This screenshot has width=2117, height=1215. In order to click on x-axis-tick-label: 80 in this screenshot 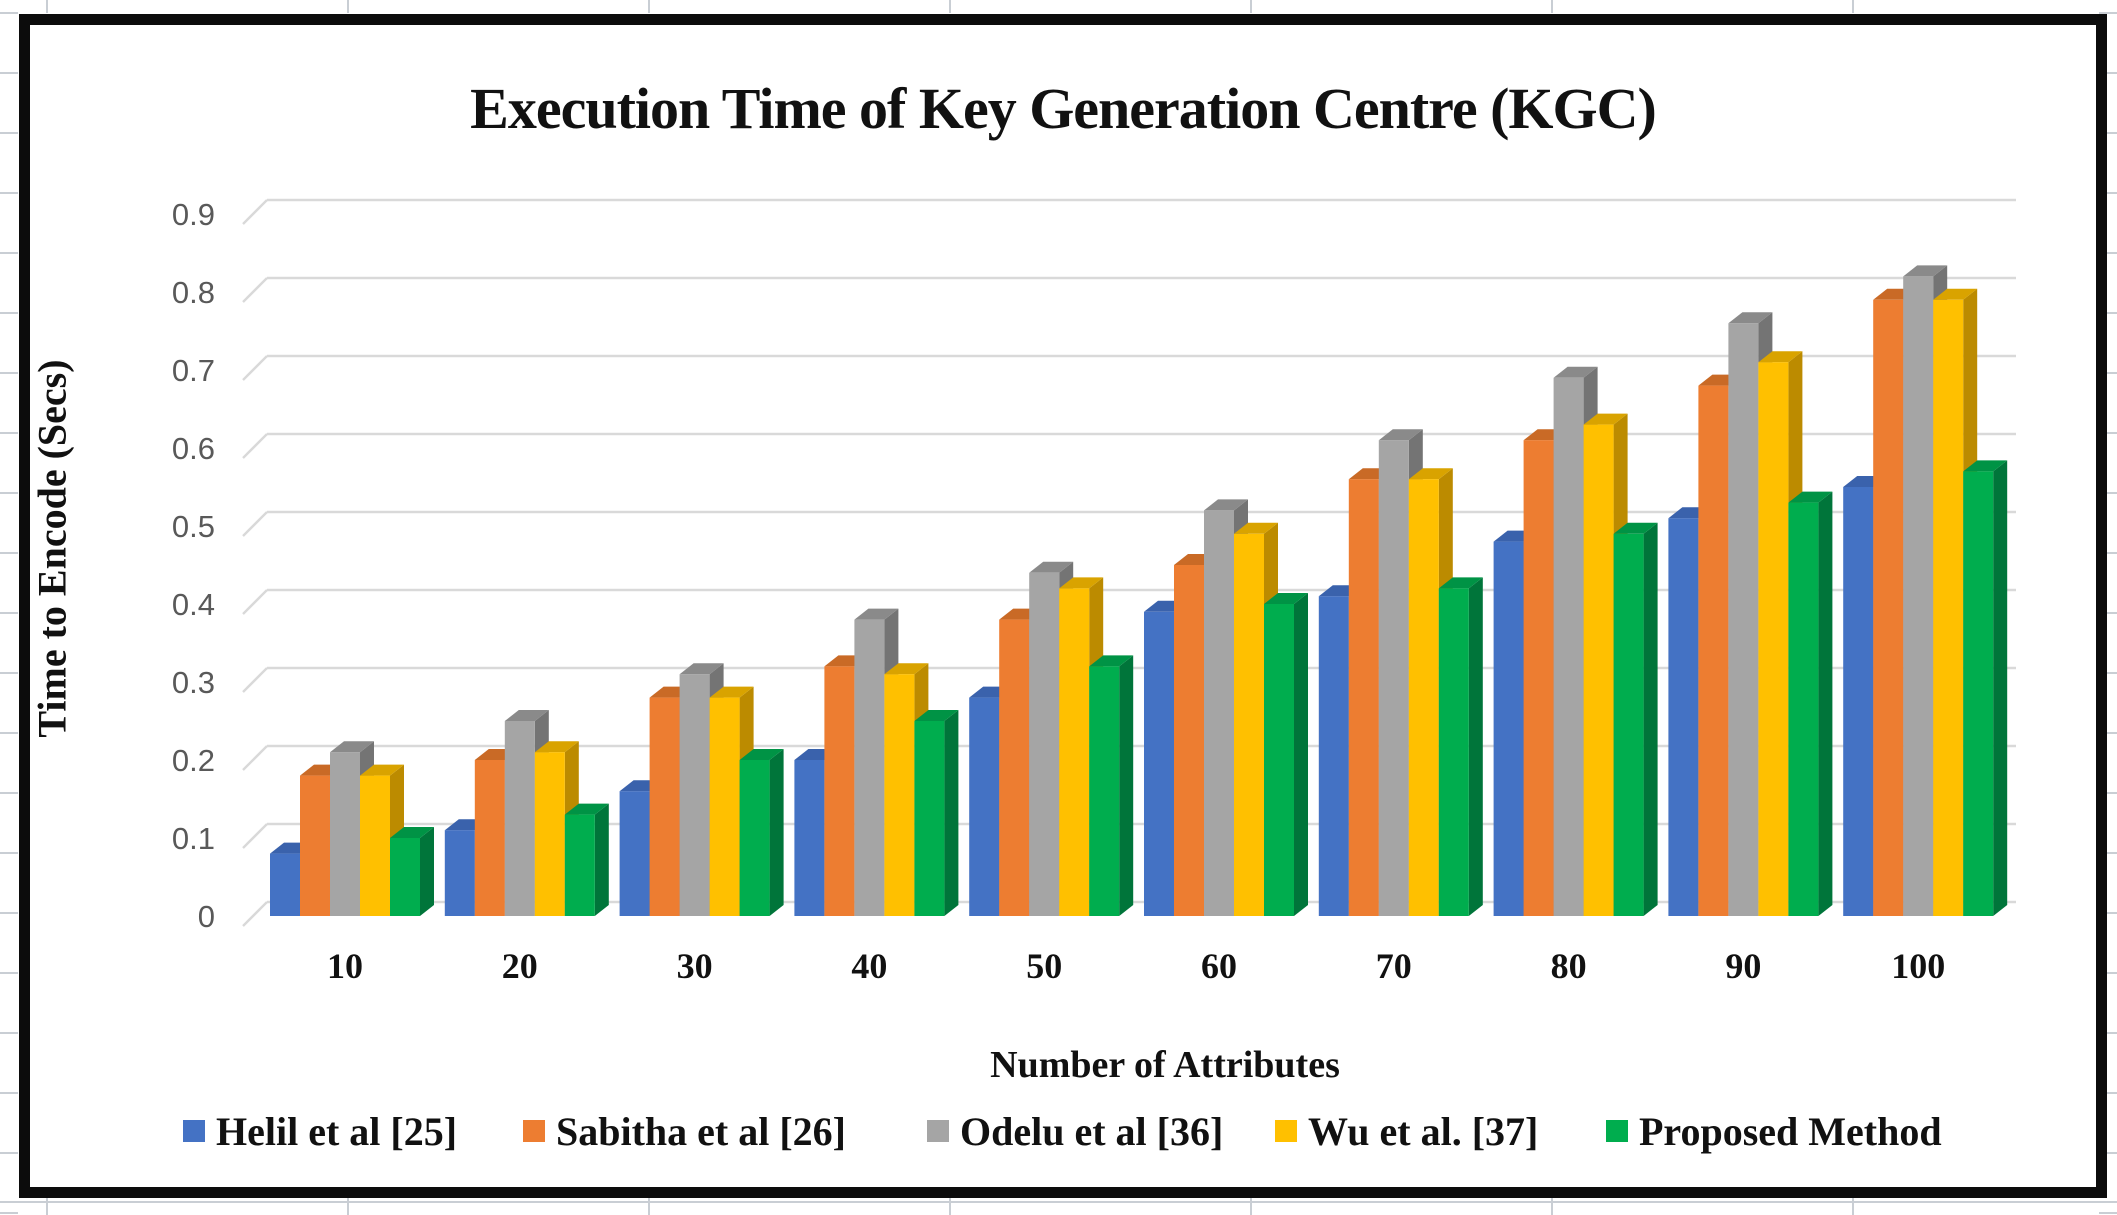, I will do `click(1568, 966)`.